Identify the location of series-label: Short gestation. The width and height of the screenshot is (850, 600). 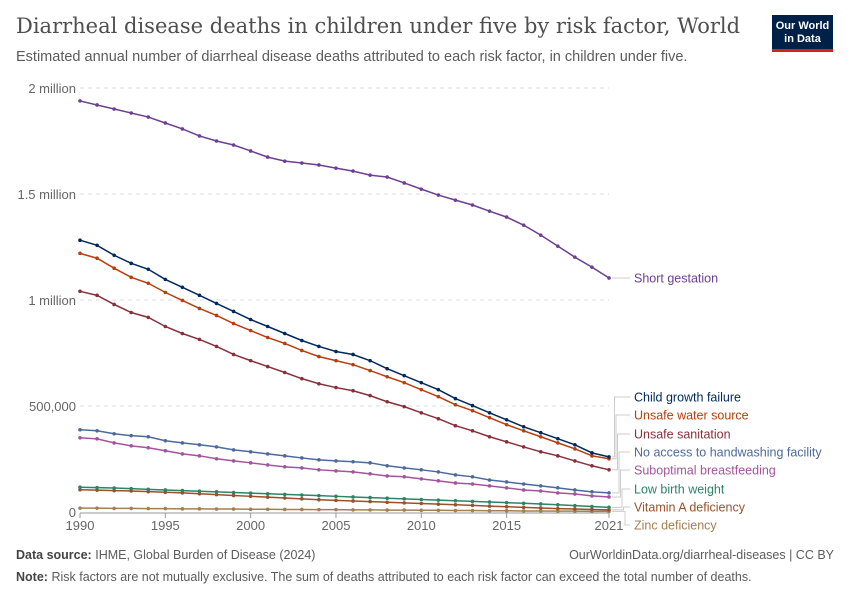
(676, 279).